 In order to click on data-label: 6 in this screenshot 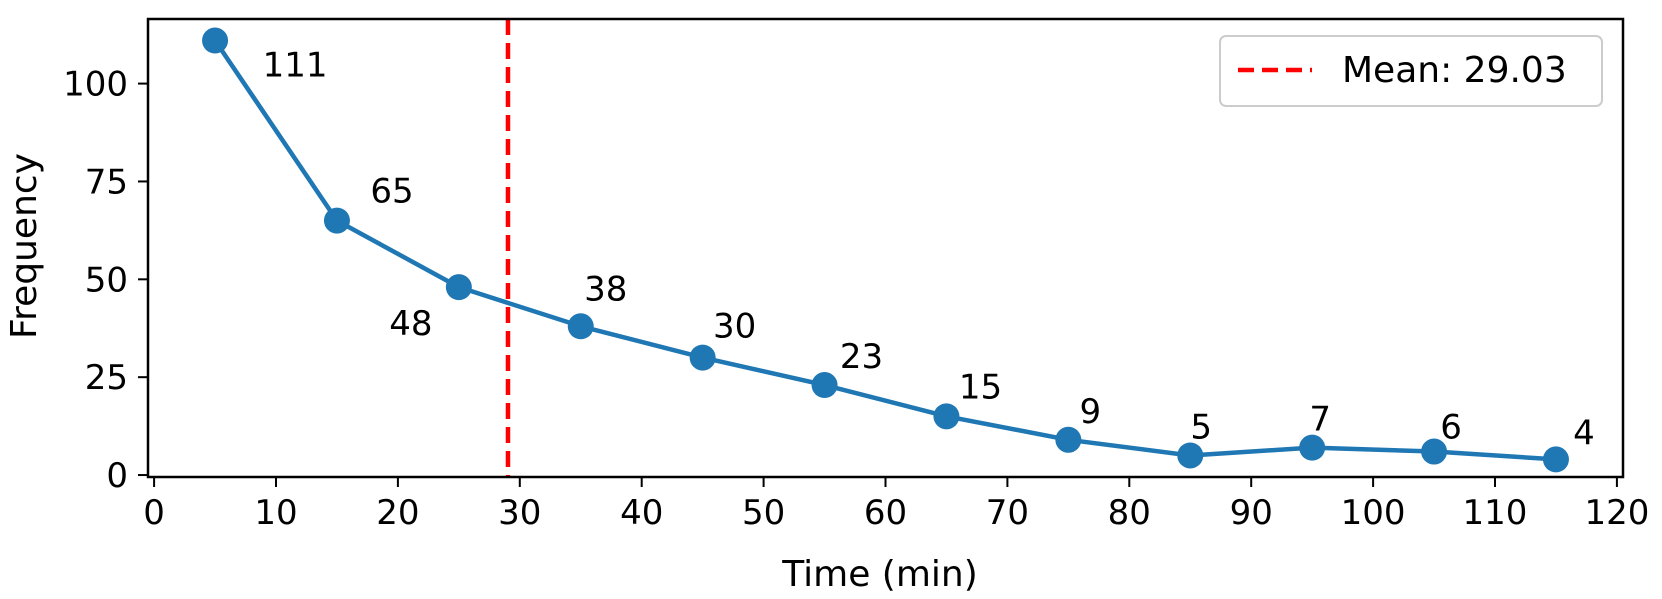, I will do `click(1451, 428)`.